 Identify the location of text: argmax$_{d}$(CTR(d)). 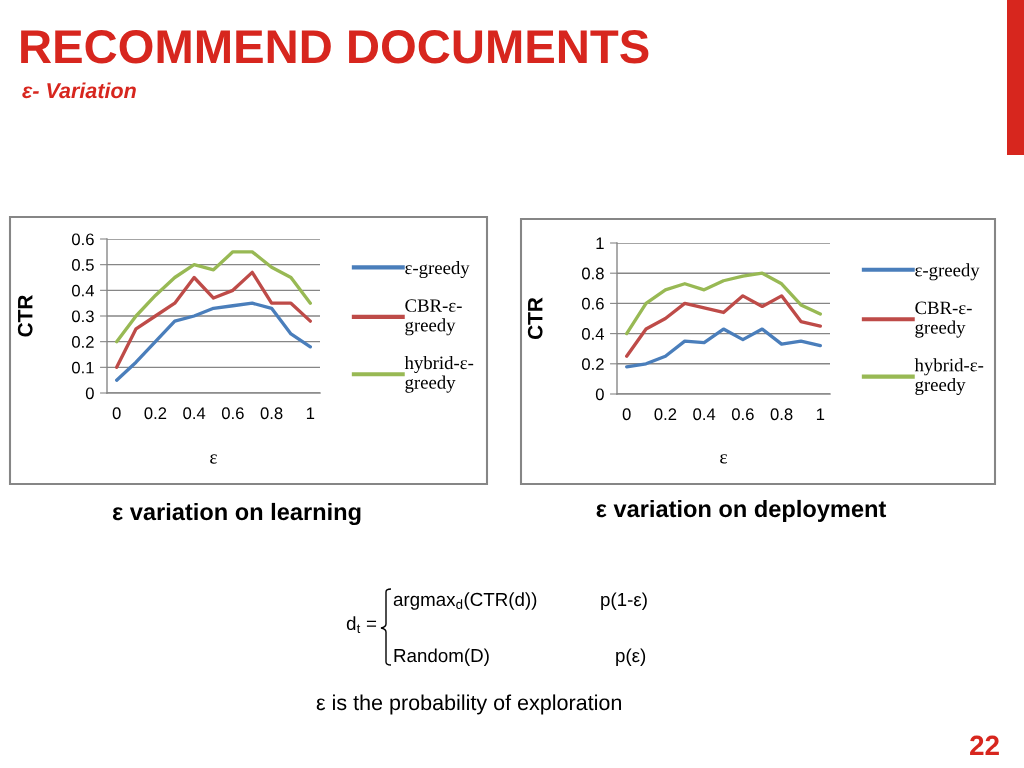
(465, 601).